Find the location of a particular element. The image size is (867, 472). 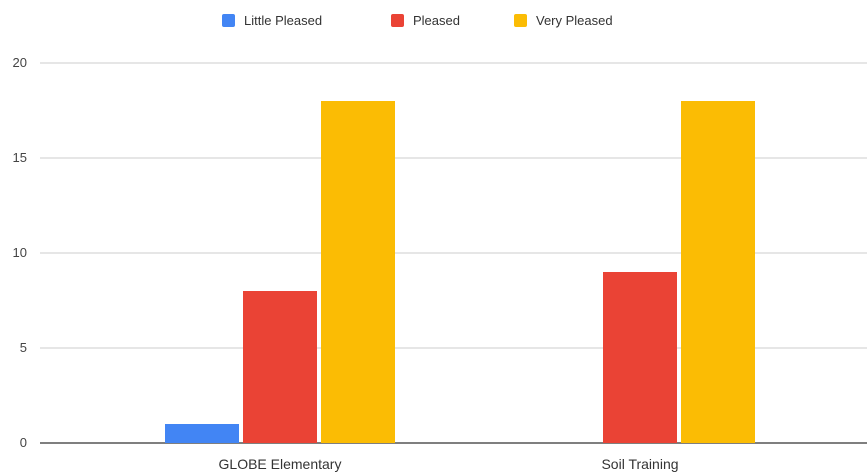

y-tick-label: 10 is located at coordinates (20, 252).